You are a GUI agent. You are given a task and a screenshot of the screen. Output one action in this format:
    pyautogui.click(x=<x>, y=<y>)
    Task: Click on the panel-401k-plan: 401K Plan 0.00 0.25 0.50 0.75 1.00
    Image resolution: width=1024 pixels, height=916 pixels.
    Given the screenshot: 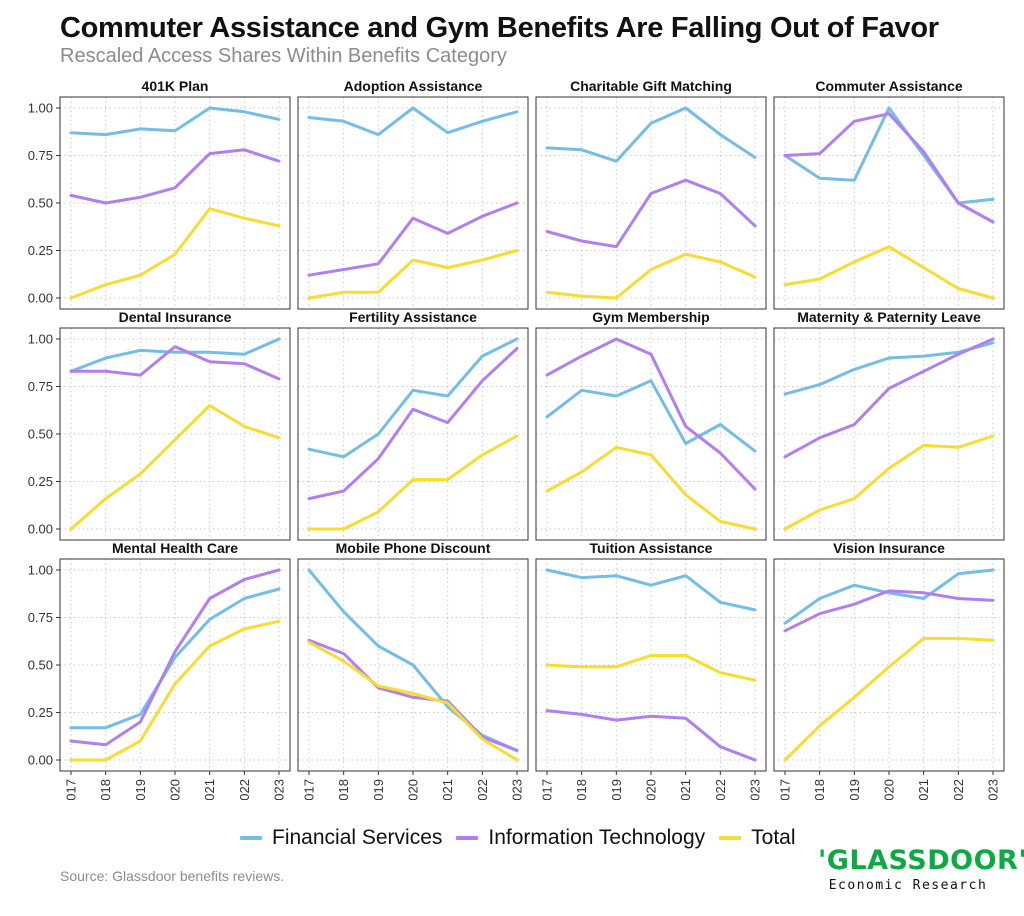 What is the action you would take?
    pyautogui.click(x=159, y=194)
    